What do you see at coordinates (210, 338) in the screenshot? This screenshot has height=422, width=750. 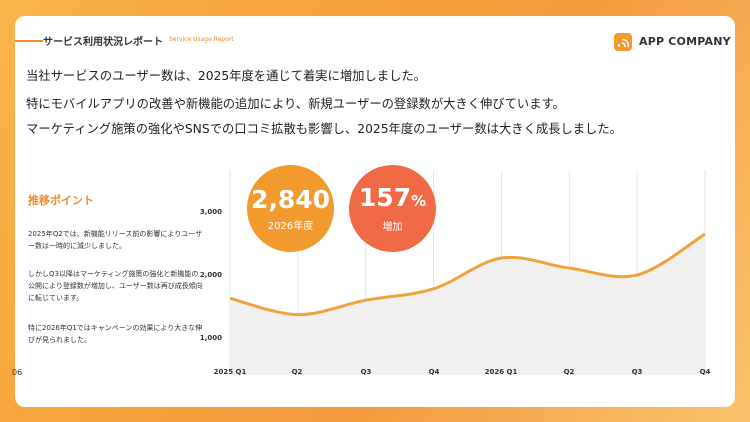 I see `y-tick-label-1000: 1,000` at bounding box center [210, 338].